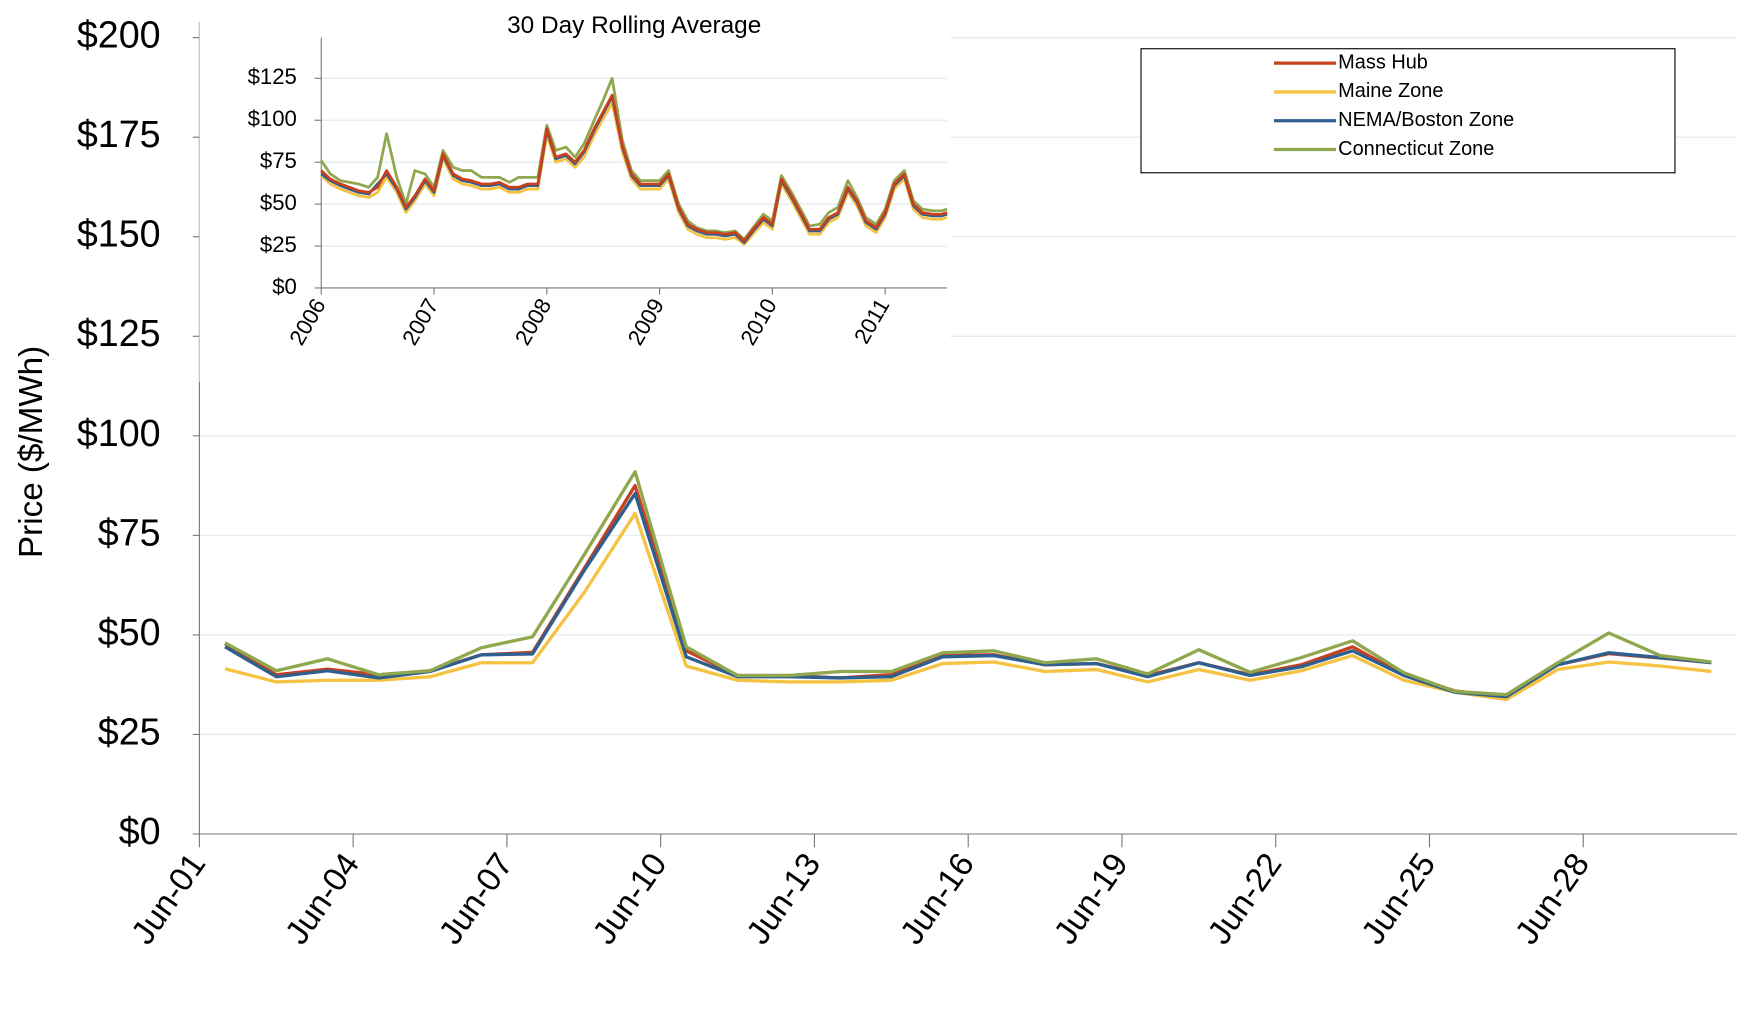  What do you see at coordinates (784, 899) in the screenshot?
I see `x-tick-label: Jun-13` at bounding box center [784, 899].